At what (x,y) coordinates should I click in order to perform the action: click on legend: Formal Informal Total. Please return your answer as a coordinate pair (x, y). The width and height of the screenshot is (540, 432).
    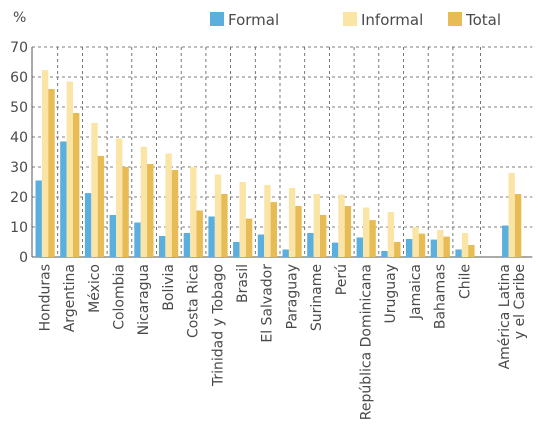
    Looking at the image, I should click on (355, 20).